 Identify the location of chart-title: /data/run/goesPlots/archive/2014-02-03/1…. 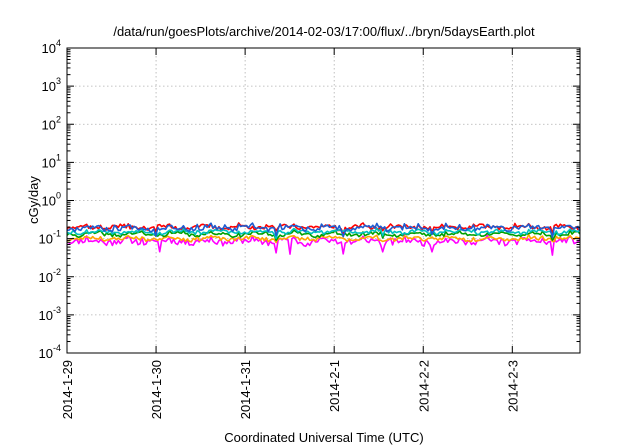
(324, 31).